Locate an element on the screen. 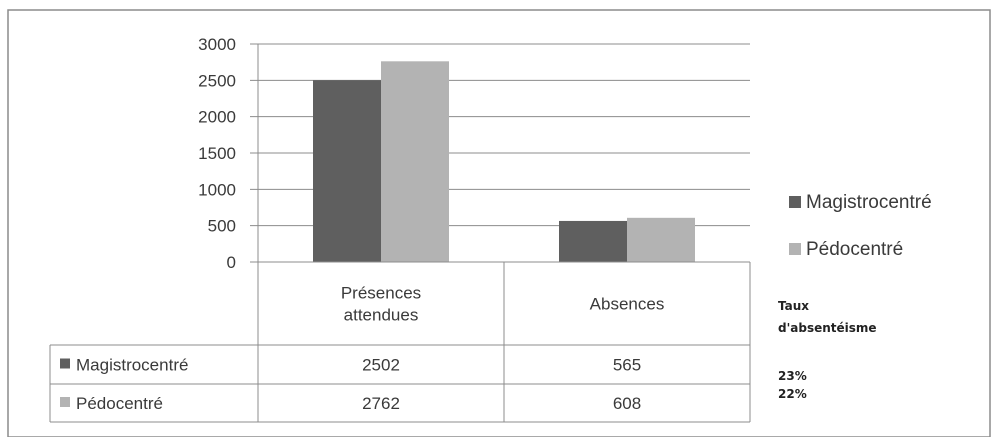  table-cell-value: 608 is located at coordinates (627, 403).